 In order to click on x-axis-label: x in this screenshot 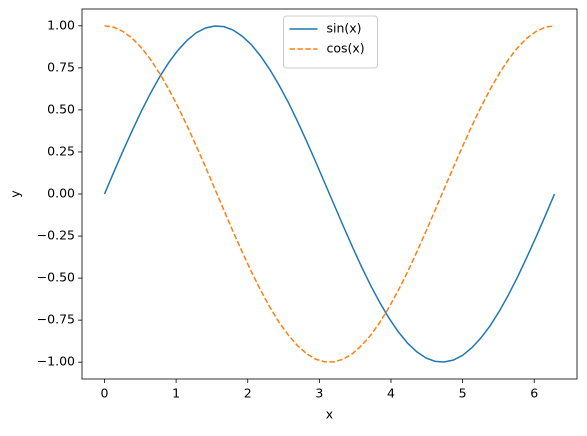, I will do `click(329, 414)`.